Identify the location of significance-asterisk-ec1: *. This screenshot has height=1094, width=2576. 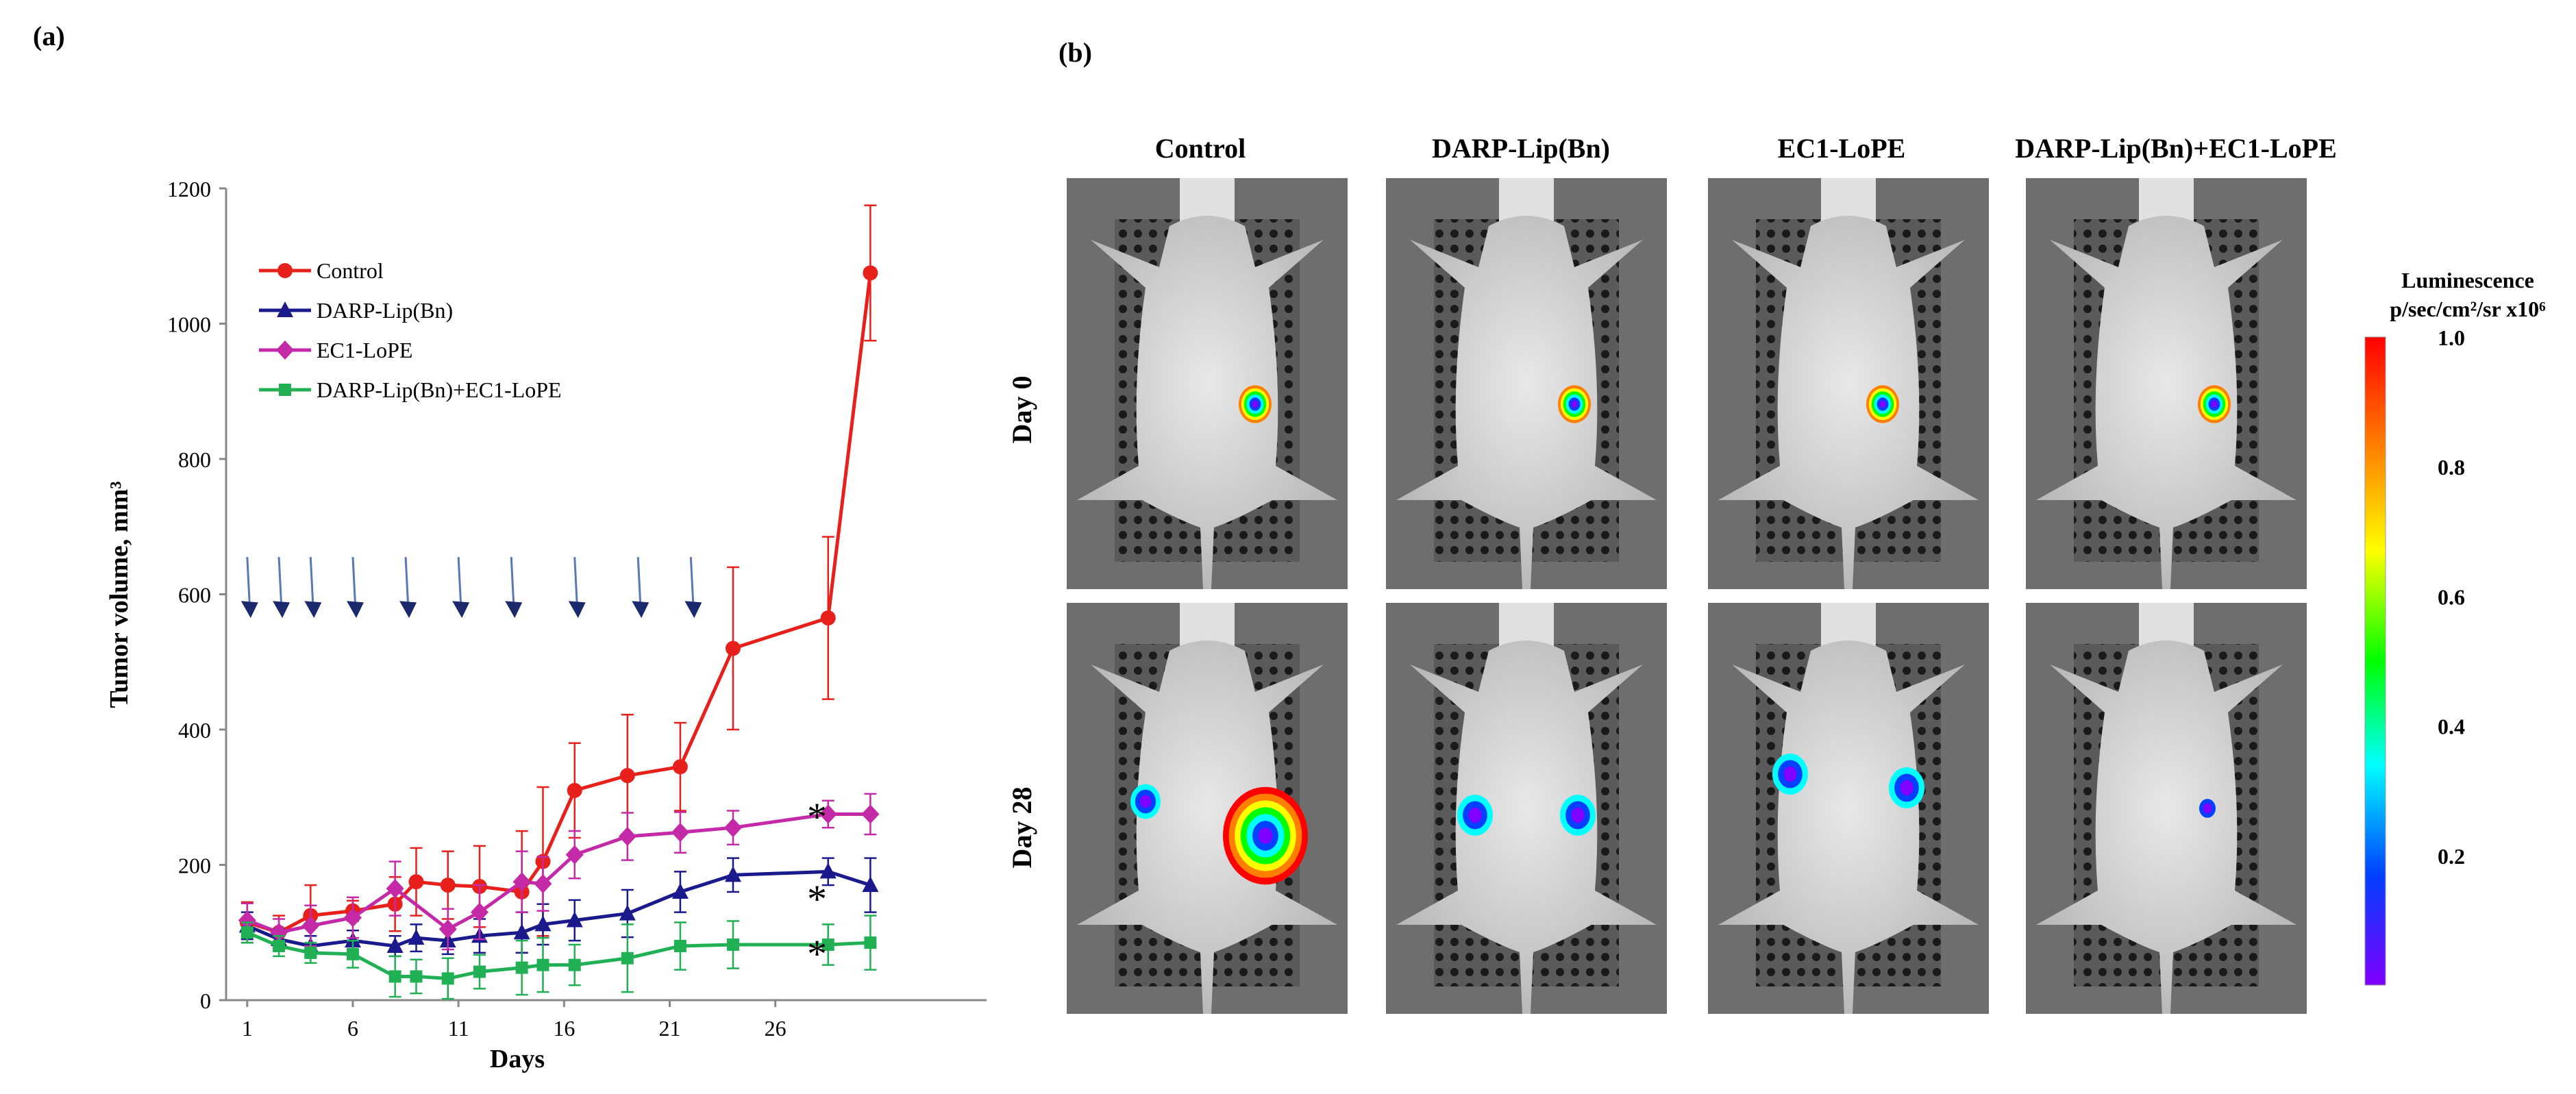
(817, 817).